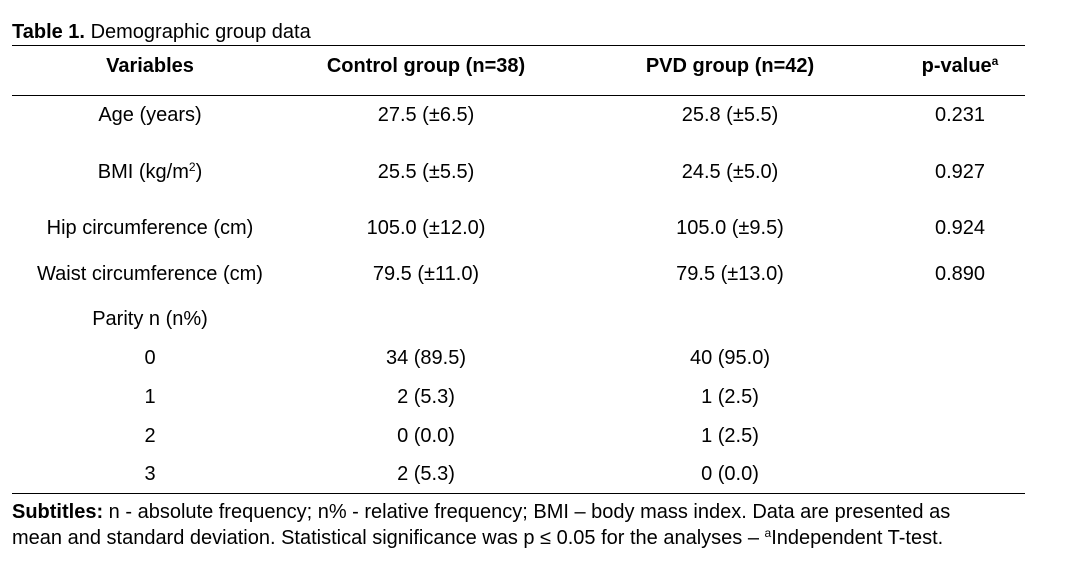  I want to click on row-control-value: 25.5 (±5.5), so click(426, 172).